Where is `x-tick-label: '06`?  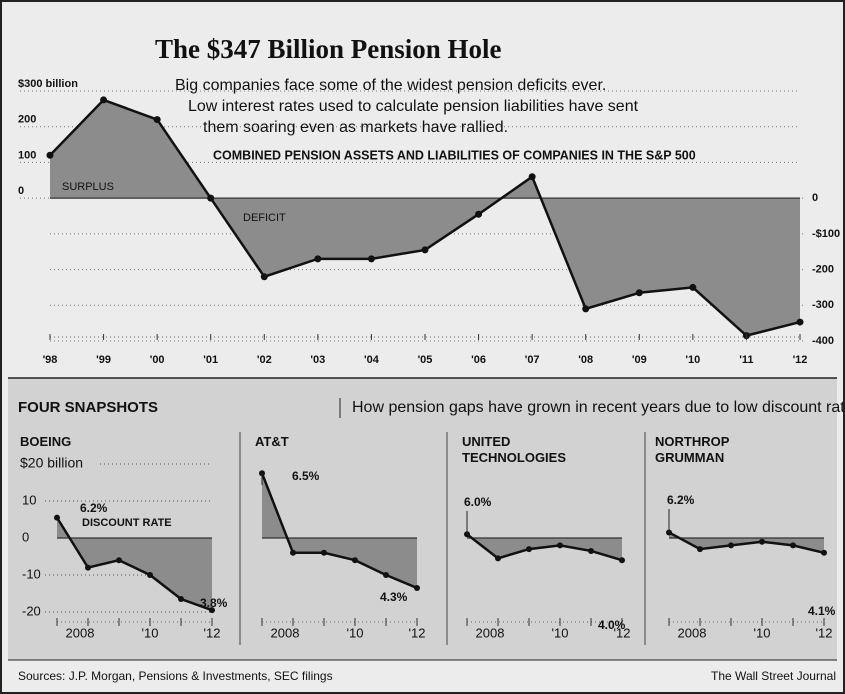 x-tick-label: '06 is located at coordinates (478, 360).